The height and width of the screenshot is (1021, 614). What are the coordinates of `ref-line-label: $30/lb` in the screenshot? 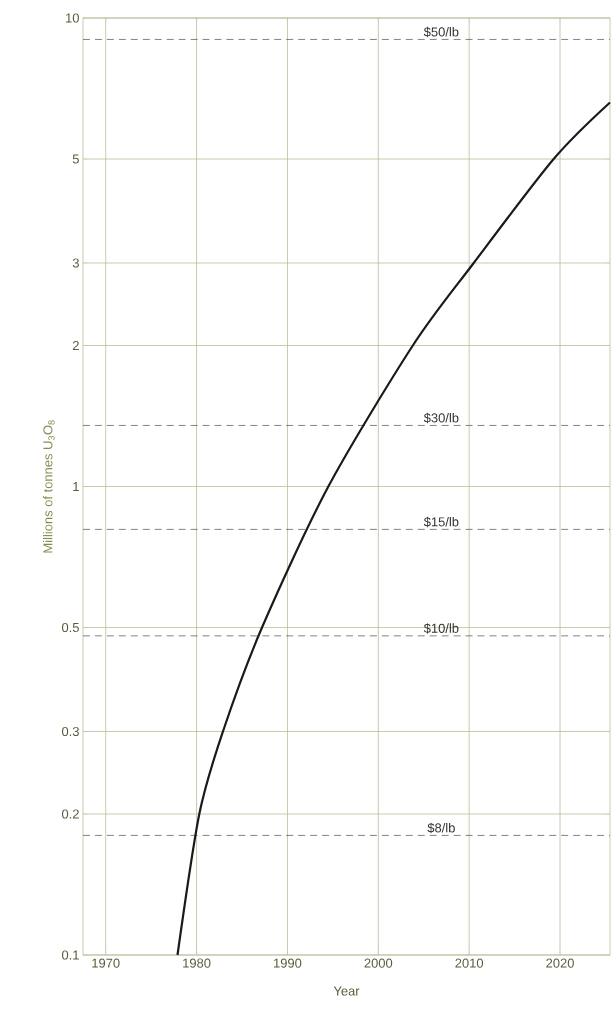 It's located at (441, 418).